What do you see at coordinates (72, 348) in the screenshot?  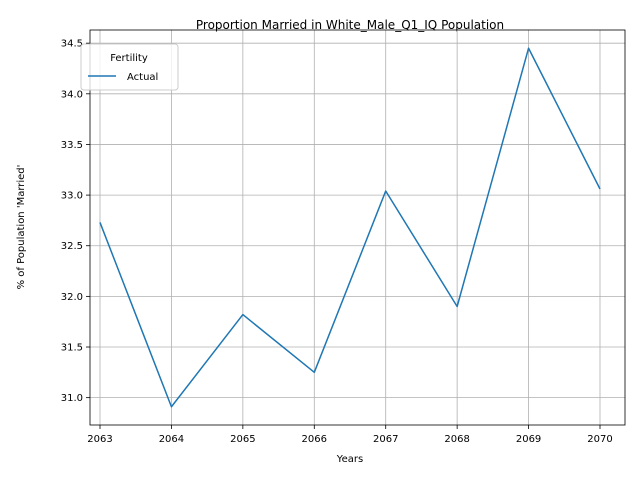 I see `y-tick-label: 31.5` at bounding box center [72, 348].